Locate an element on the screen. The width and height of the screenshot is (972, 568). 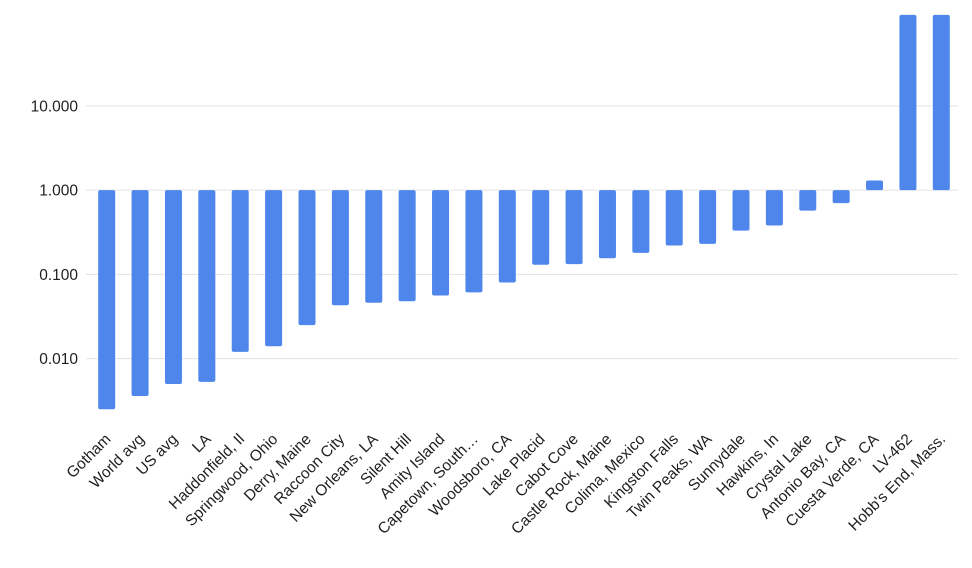
y-tick-label: 0.010 is located at coordinates (58, 359).